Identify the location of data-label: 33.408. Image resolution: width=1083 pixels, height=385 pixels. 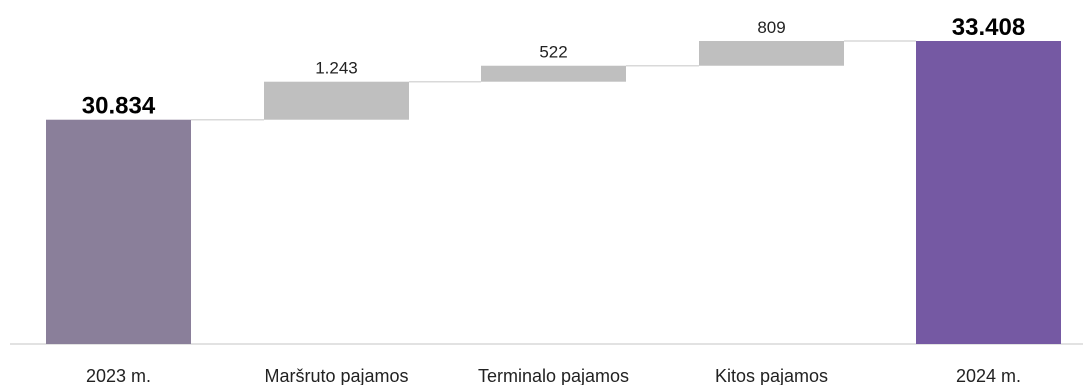
(988, 27).